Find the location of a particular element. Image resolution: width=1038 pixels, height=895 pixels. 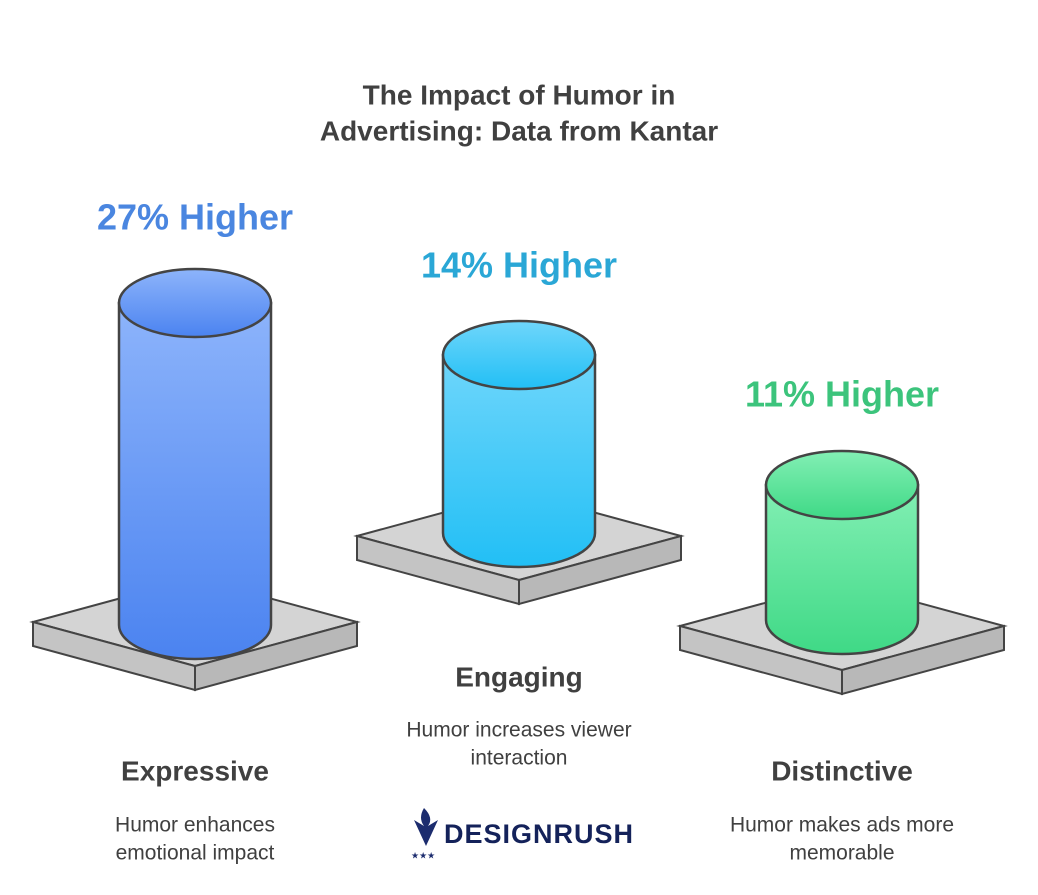

title-line: Advertising: Data from Kantar is located at coordinates (519, 130).